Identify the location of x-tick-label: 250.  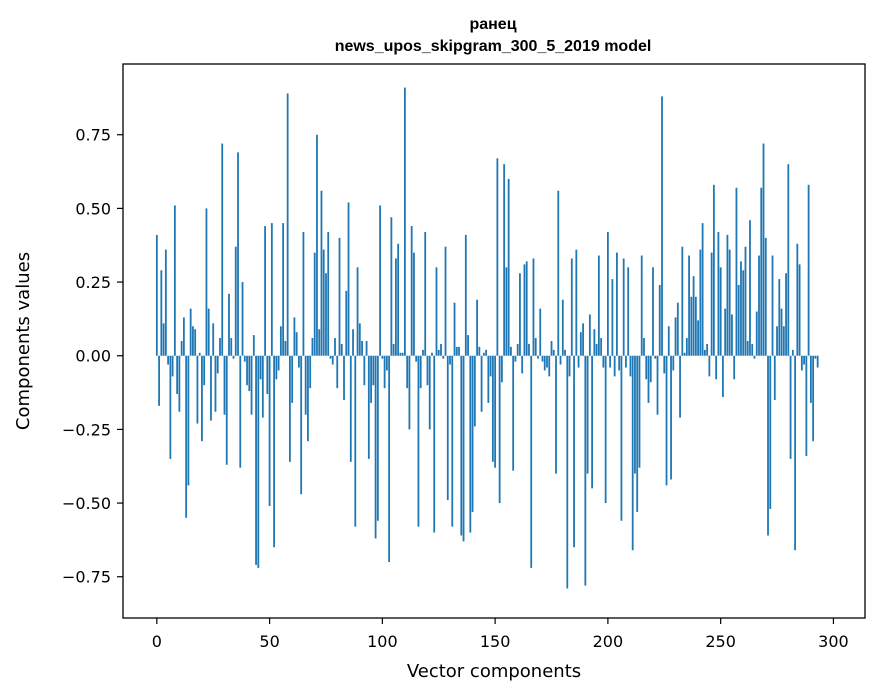
(720, 641).